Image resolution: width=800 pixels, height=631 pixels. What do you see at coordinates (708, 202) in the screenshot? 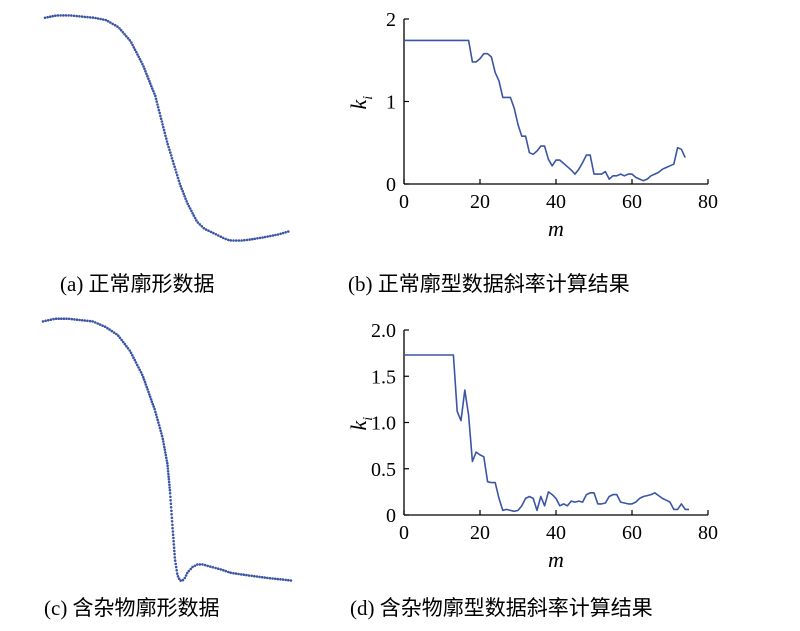
I see `panel-b-x-tick-label: 80` at bounding box center [708, 202].